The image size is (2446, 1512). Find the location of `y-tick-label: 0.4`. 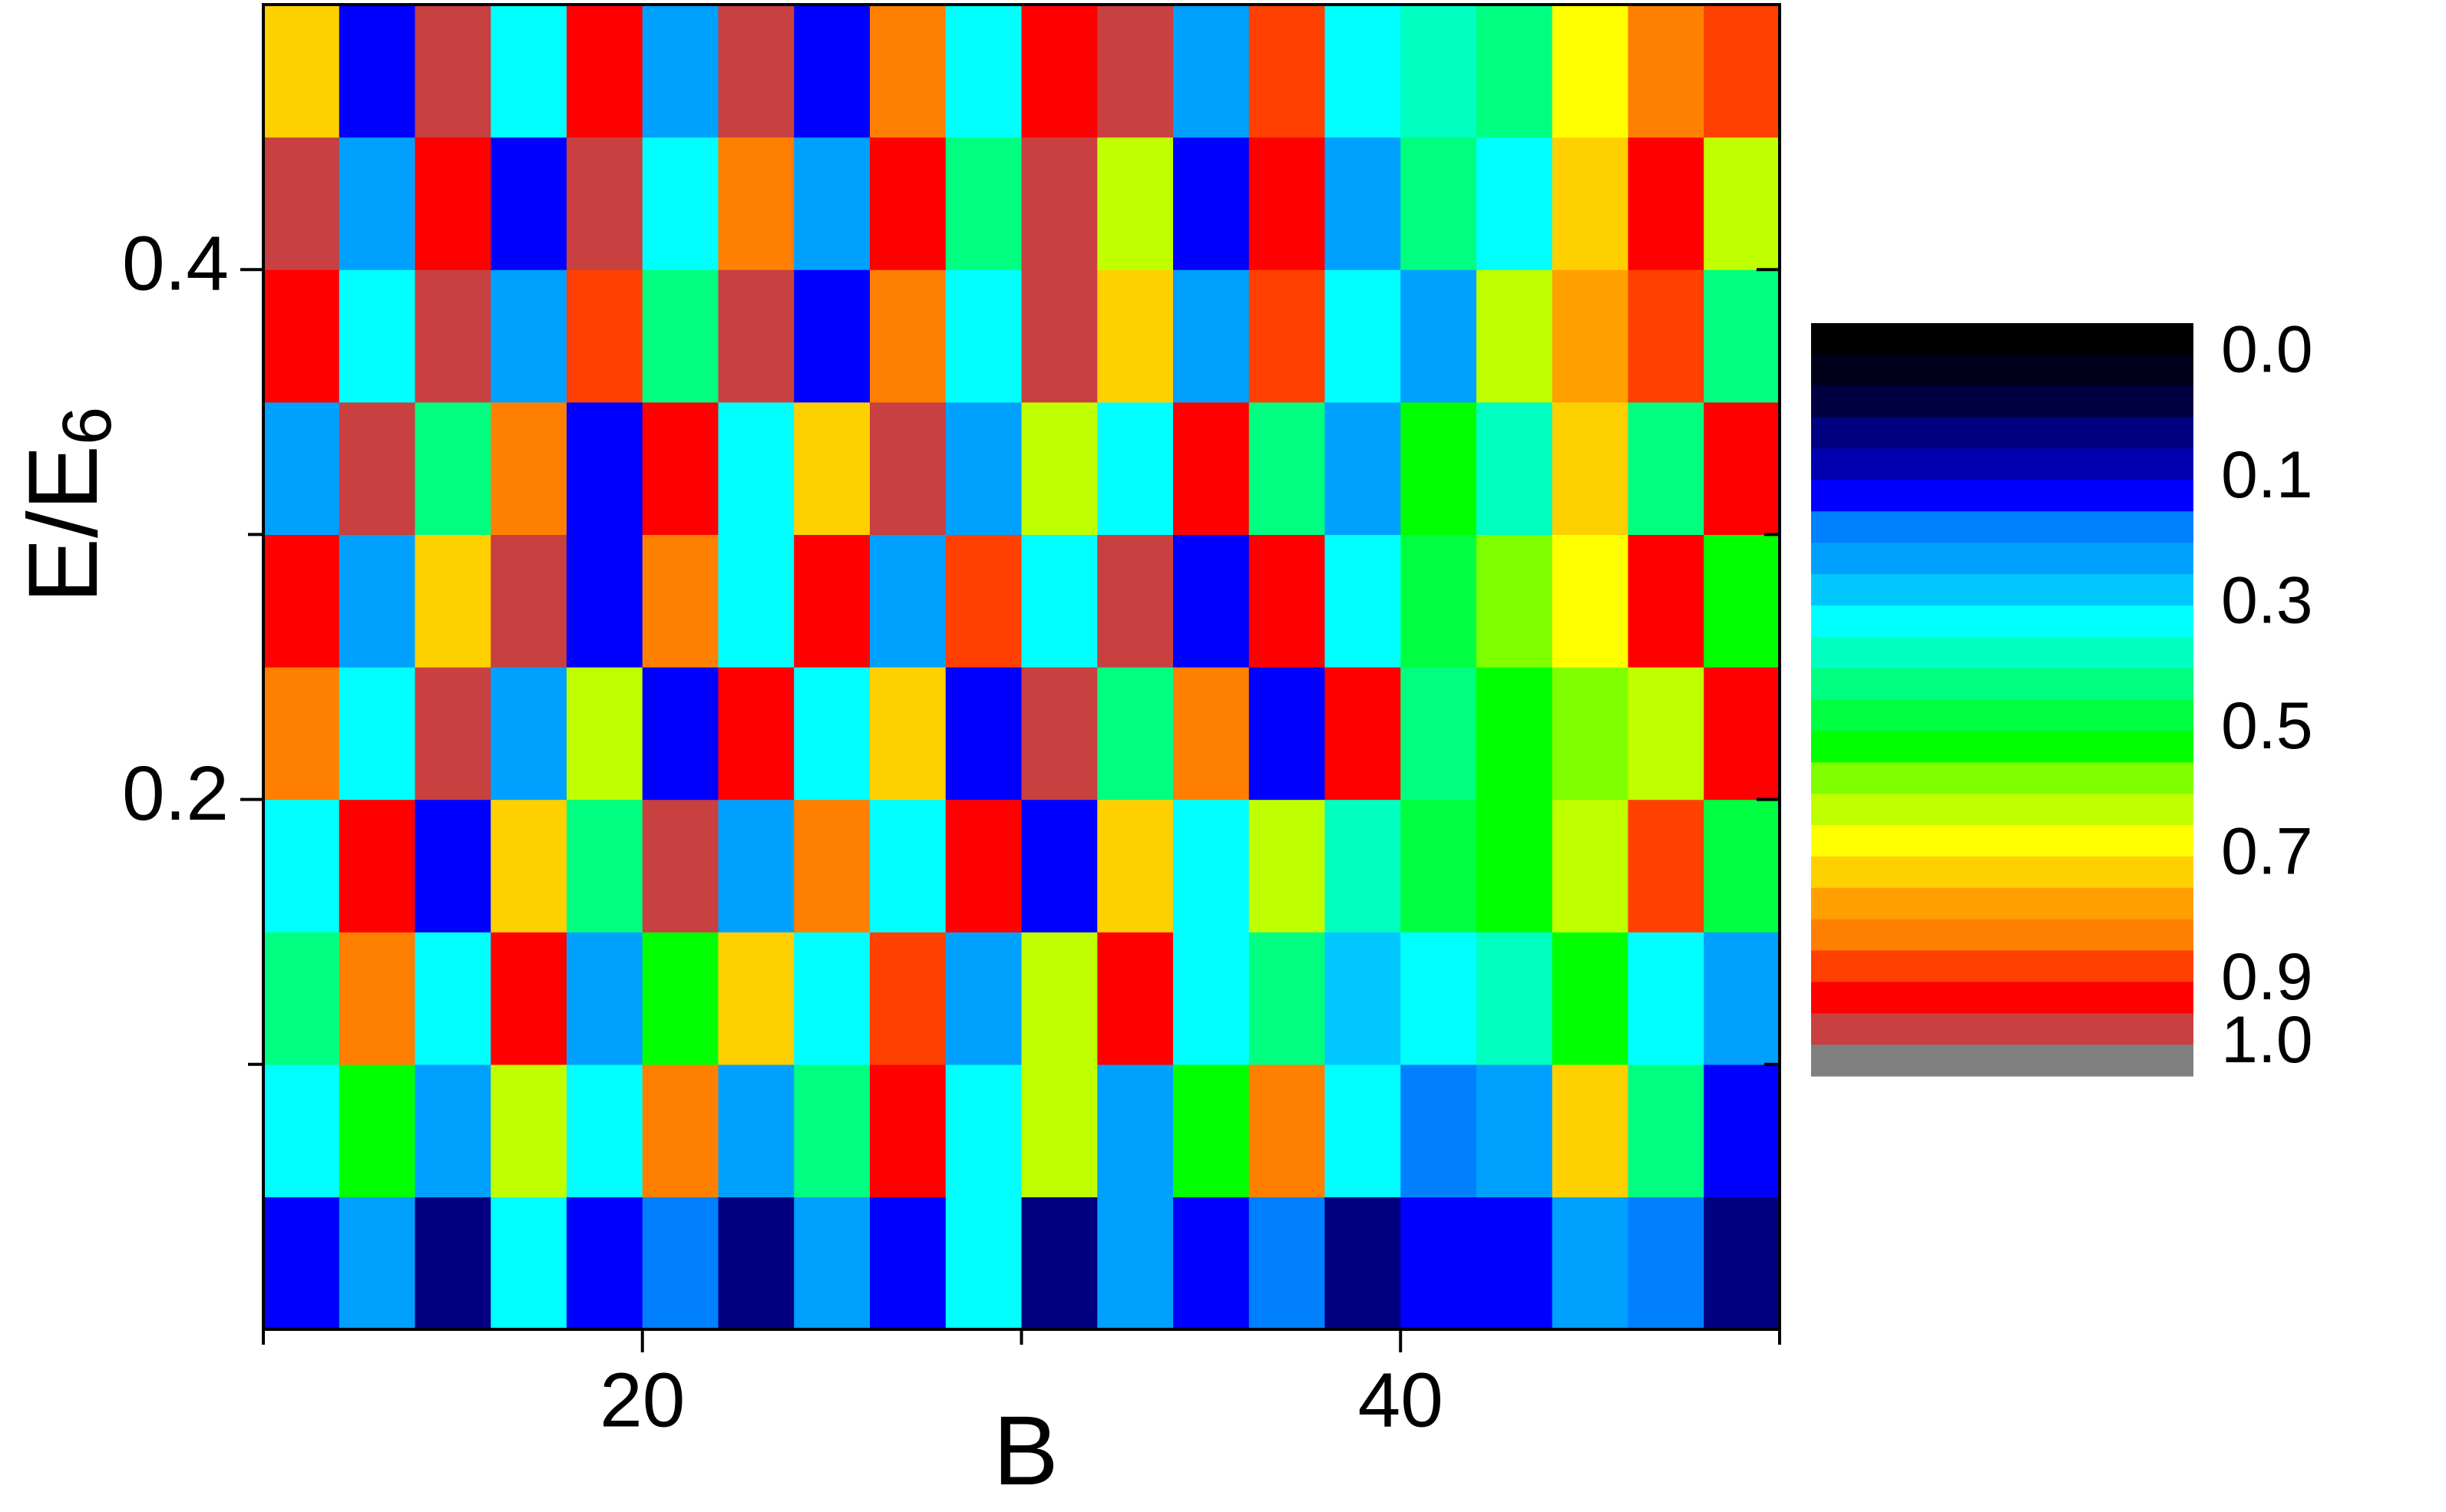

y-tick-label: 0.4 is located at coordinates (175, 264).